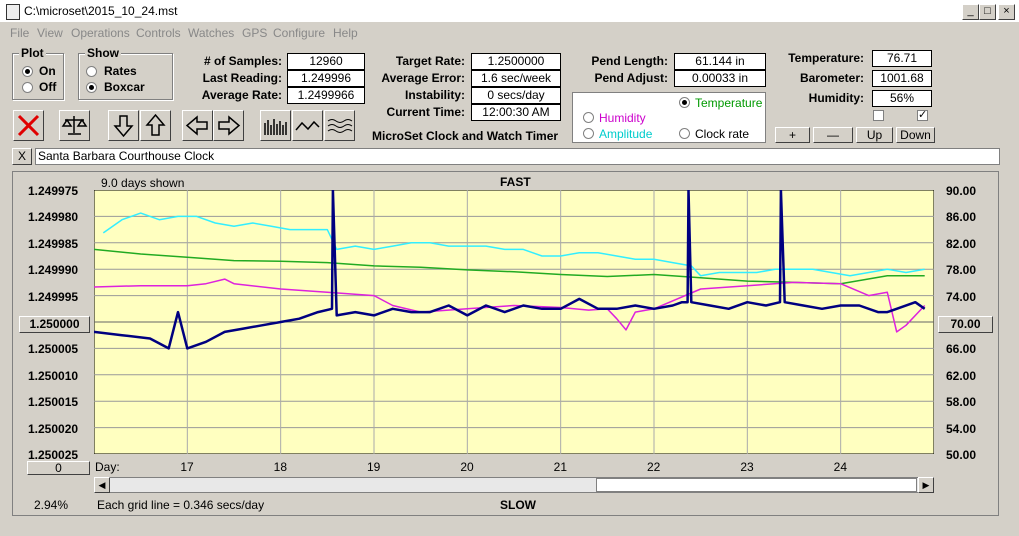 The width and height of the screenshot is (1019, 536). What do you see at coordinates (961, 296) in the screenshot?
I see `y-right-tick: 74.00` at bounding box center [961, 296].